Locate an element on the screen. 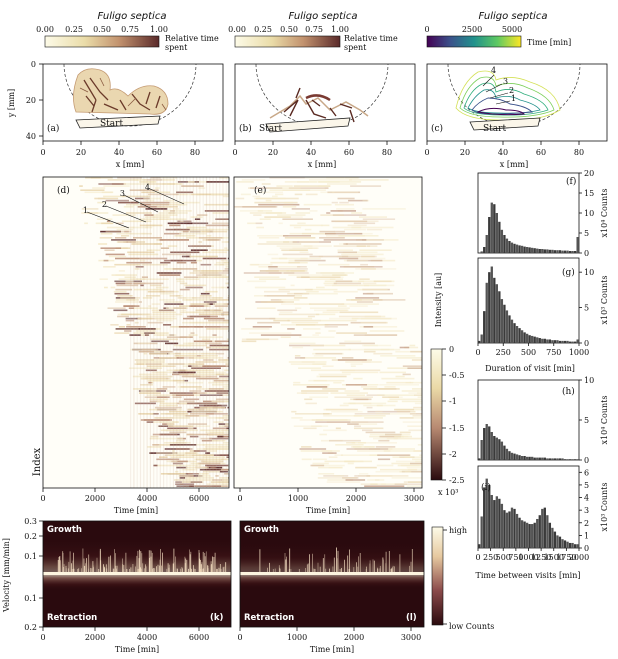 The height and width of the screenshot is (659, 618). panel-label: (c) is located at coordinates (437, 128).